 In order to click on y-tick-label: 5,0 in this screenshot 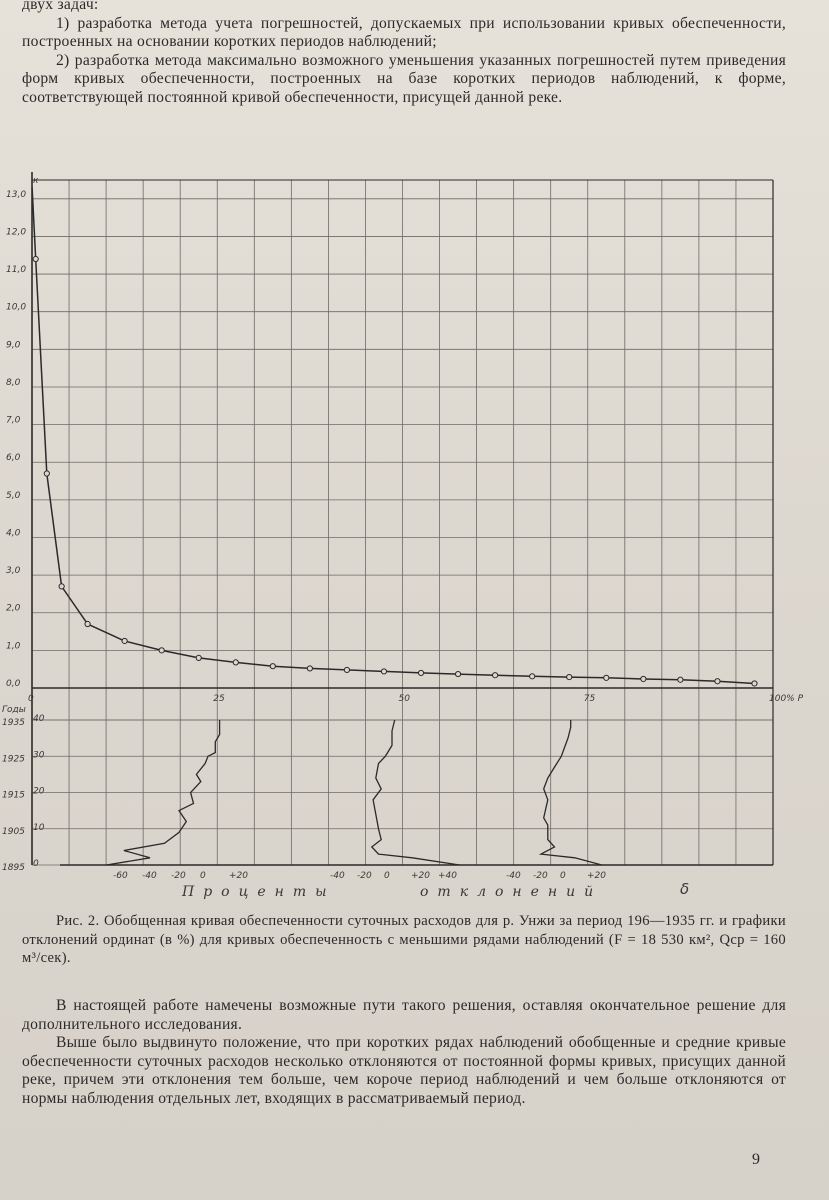, I will do `click(13, 496)`.